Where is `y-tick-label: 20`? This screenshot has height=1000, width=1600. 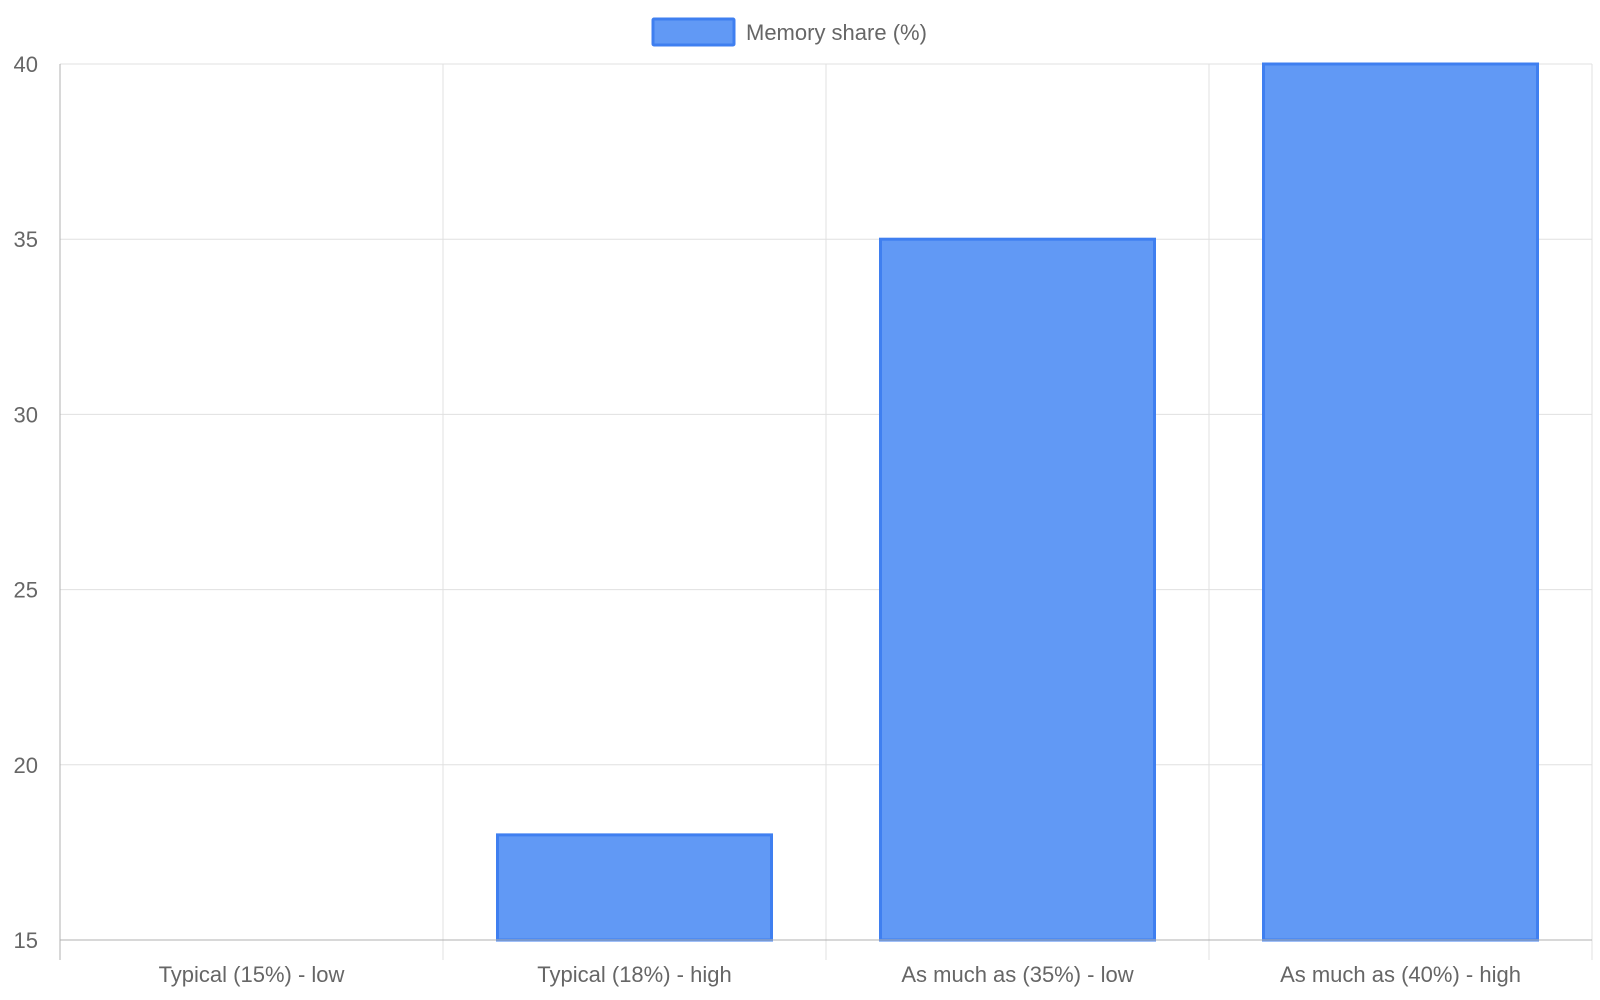
y-tick-label: 20 is located at coordinates (26, 765).